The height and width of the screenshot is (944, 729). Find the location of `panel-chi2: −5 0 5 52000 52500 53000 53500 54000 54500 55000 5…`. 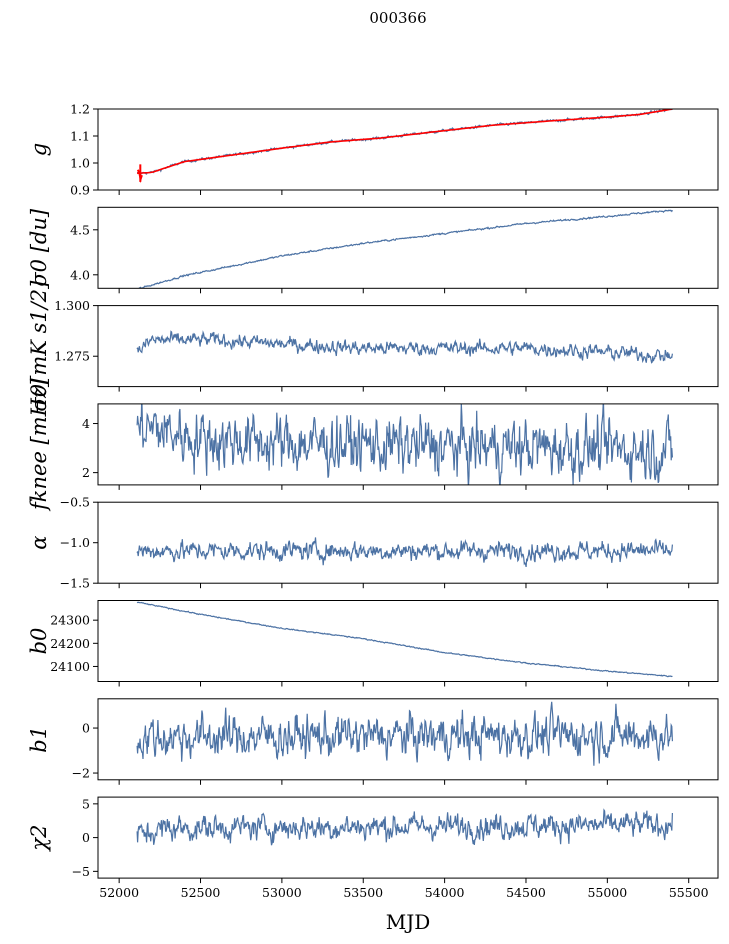

panel-chi2: −5 0 5 52000 52500 53000 53500 54000 54500 55000 5… is located at coordinates (373, 848).